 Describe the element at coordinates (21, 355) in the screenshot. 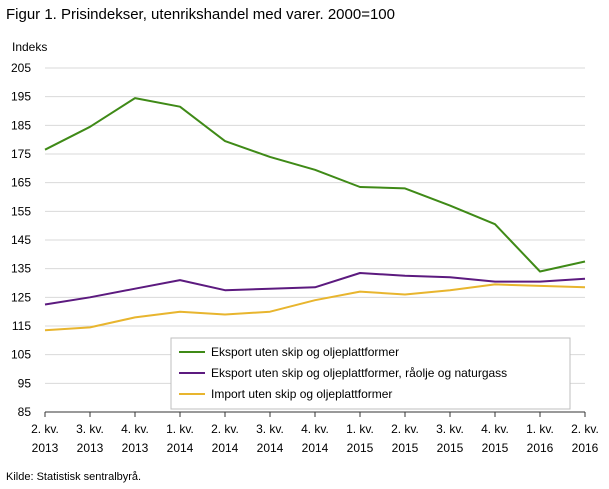

I see `y-tick-label: 105` at that location.